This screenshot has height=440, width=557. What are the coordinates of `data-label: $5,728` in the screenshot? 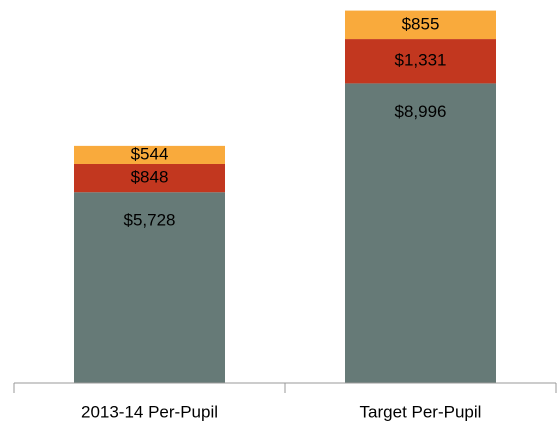 It's located at (150, 220).